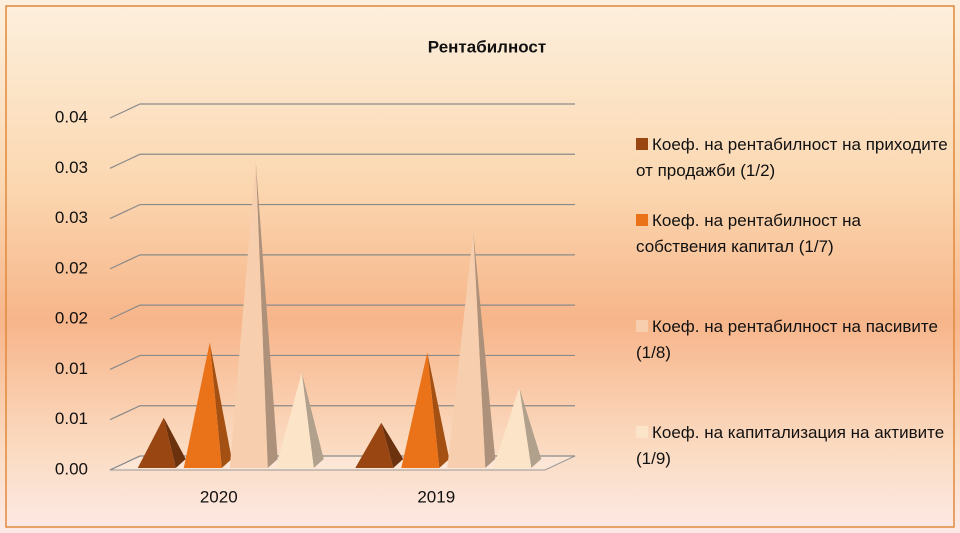  I want to click on legend-label: Коеф. на рентабилност на пасивите (1/8), so click(787, 339).